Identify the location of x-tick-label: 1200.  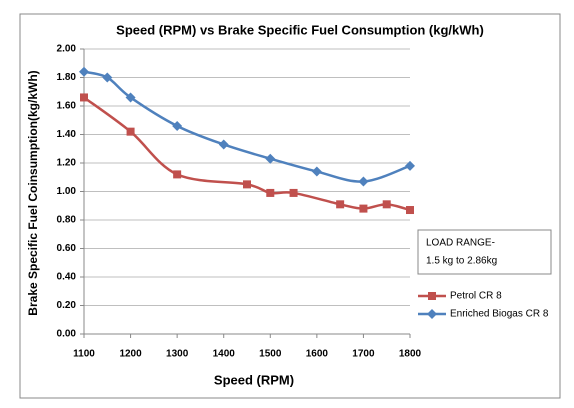
(130, 354).